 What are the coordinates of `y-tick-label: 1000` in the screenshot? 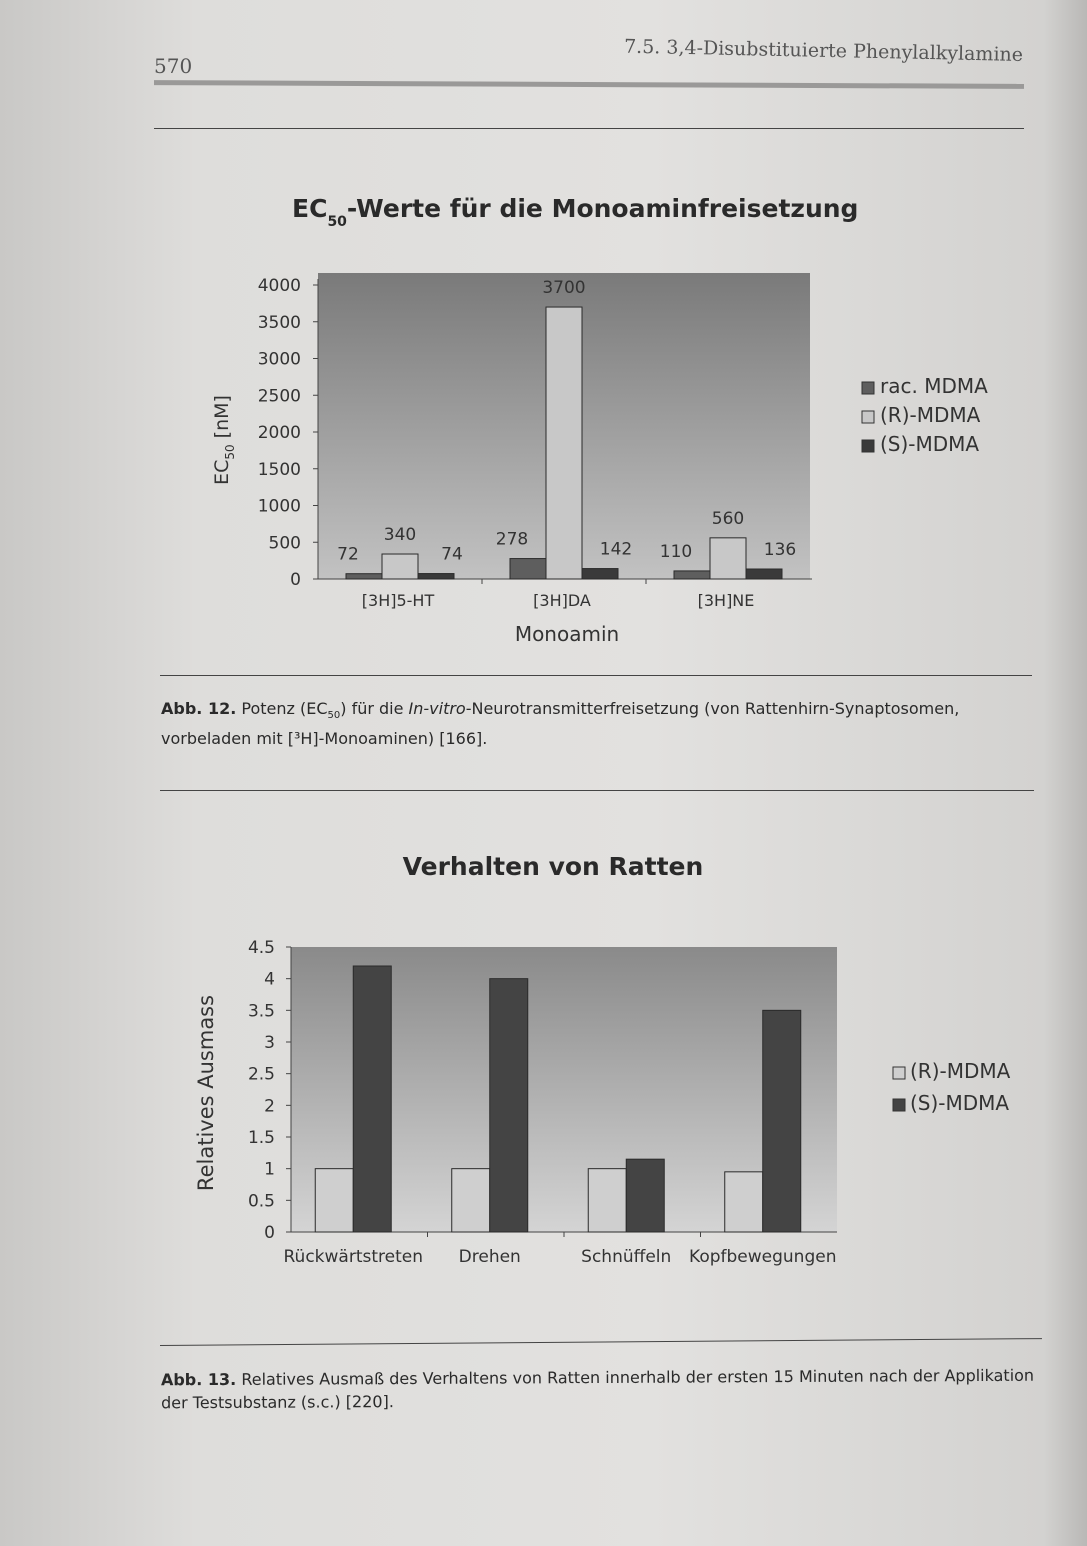 It's located at (279, 507).